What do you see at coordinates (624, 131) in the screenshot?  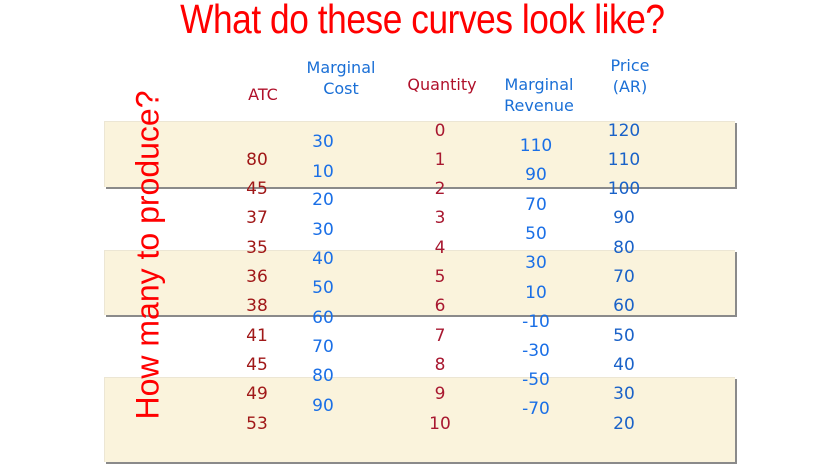 I see `price-value: 120` at bounding box center [624, 131].